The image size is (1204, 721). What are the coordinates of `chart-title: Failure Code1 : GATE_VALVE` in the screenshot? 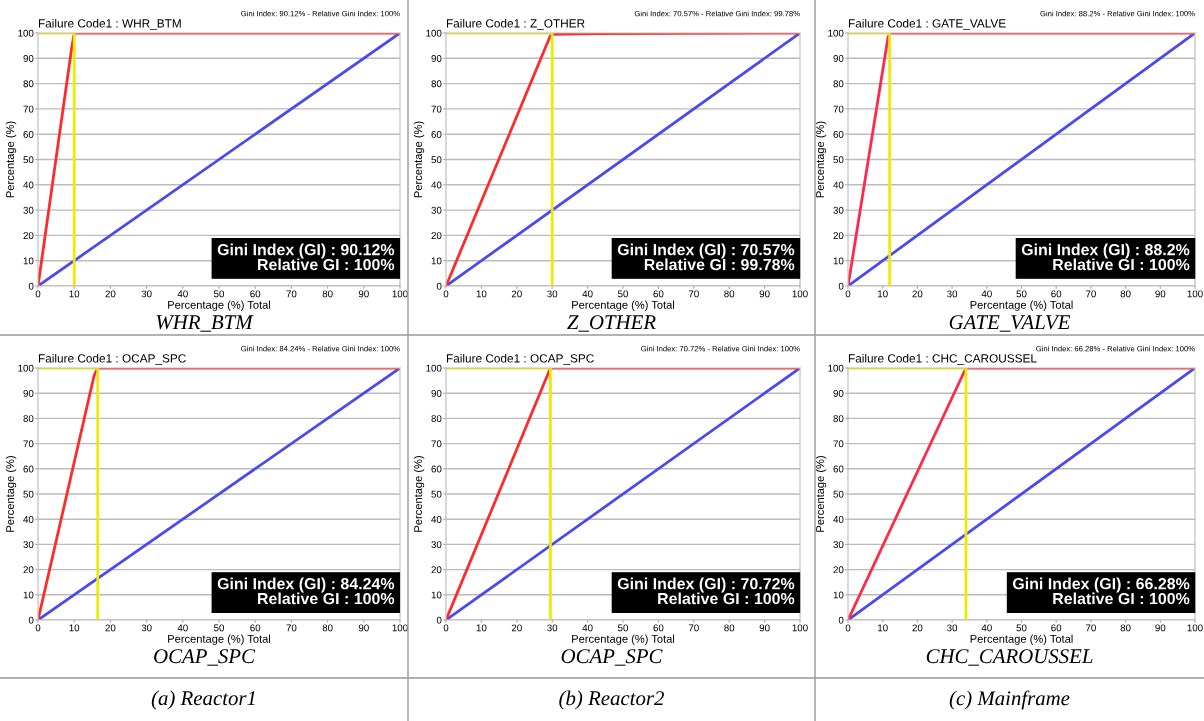 It's located at (927, 24).